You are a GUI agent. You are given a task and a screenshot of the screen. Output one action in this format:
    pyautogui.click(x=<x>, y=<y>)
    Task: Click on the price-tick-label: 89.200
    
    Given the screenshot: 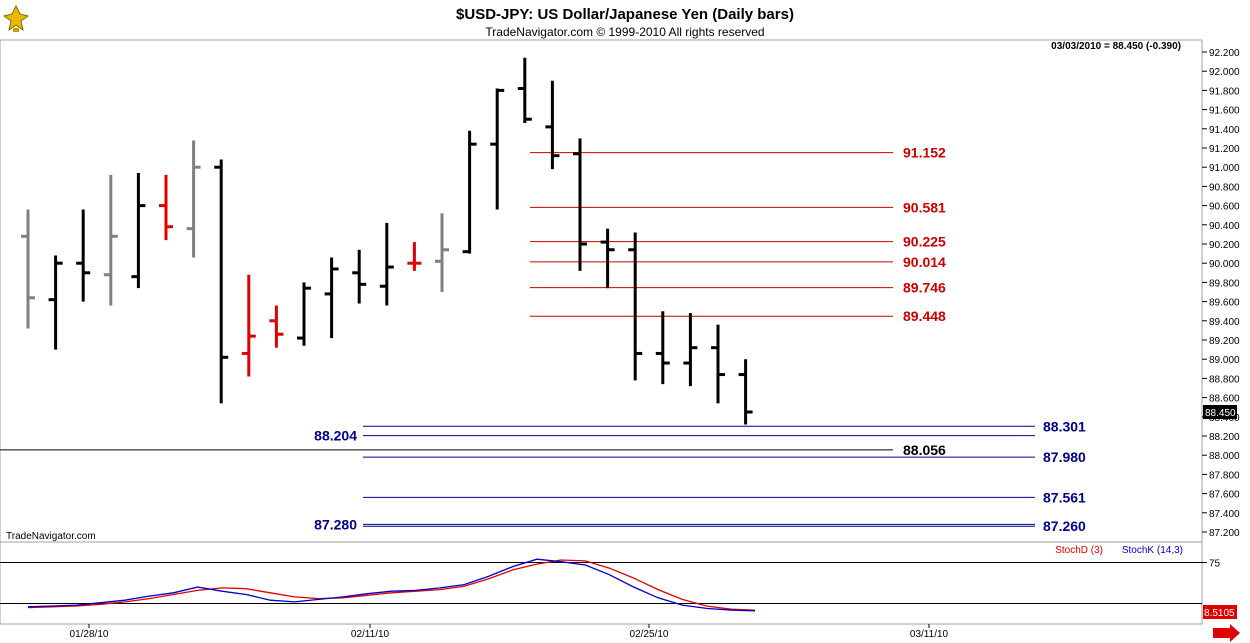 What is the action you would take?
    pyautogui.click(x=1224, y=341)
    